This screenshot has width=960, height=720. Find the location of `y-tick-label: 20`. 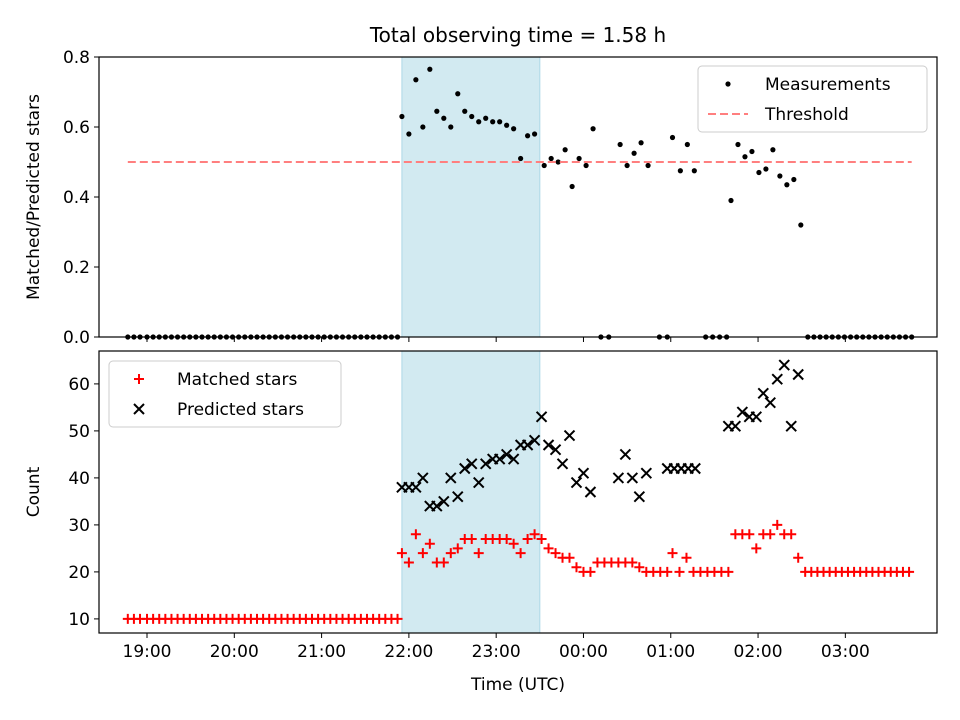

y-tick-label: 20 is located at coordinates (79, 573).